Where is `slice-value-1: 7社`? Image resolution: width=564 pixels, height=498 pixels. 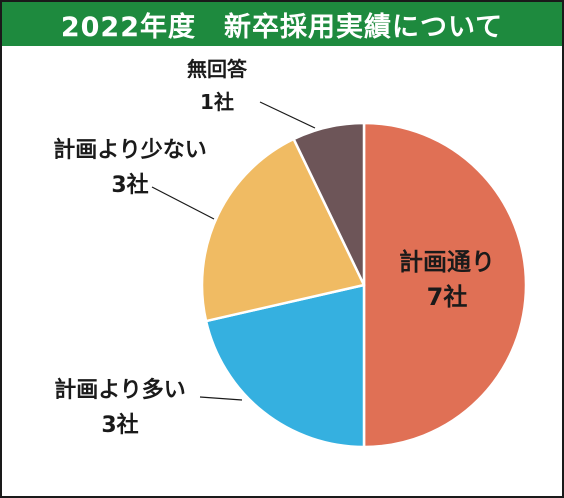
slice-value-1: 7社 is located at coordinates (447, 297).